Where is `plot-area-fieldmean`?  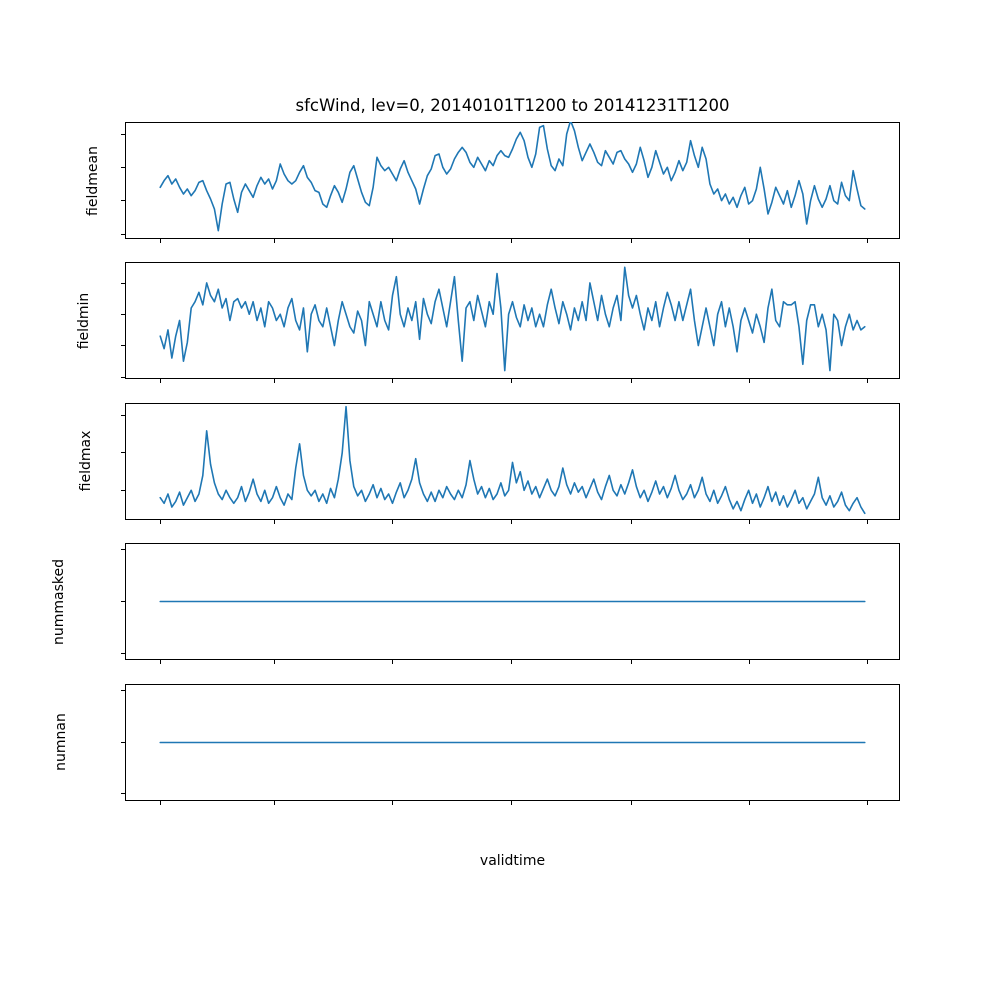
plot-area-fieldmean is located at coordinates (512, 180).